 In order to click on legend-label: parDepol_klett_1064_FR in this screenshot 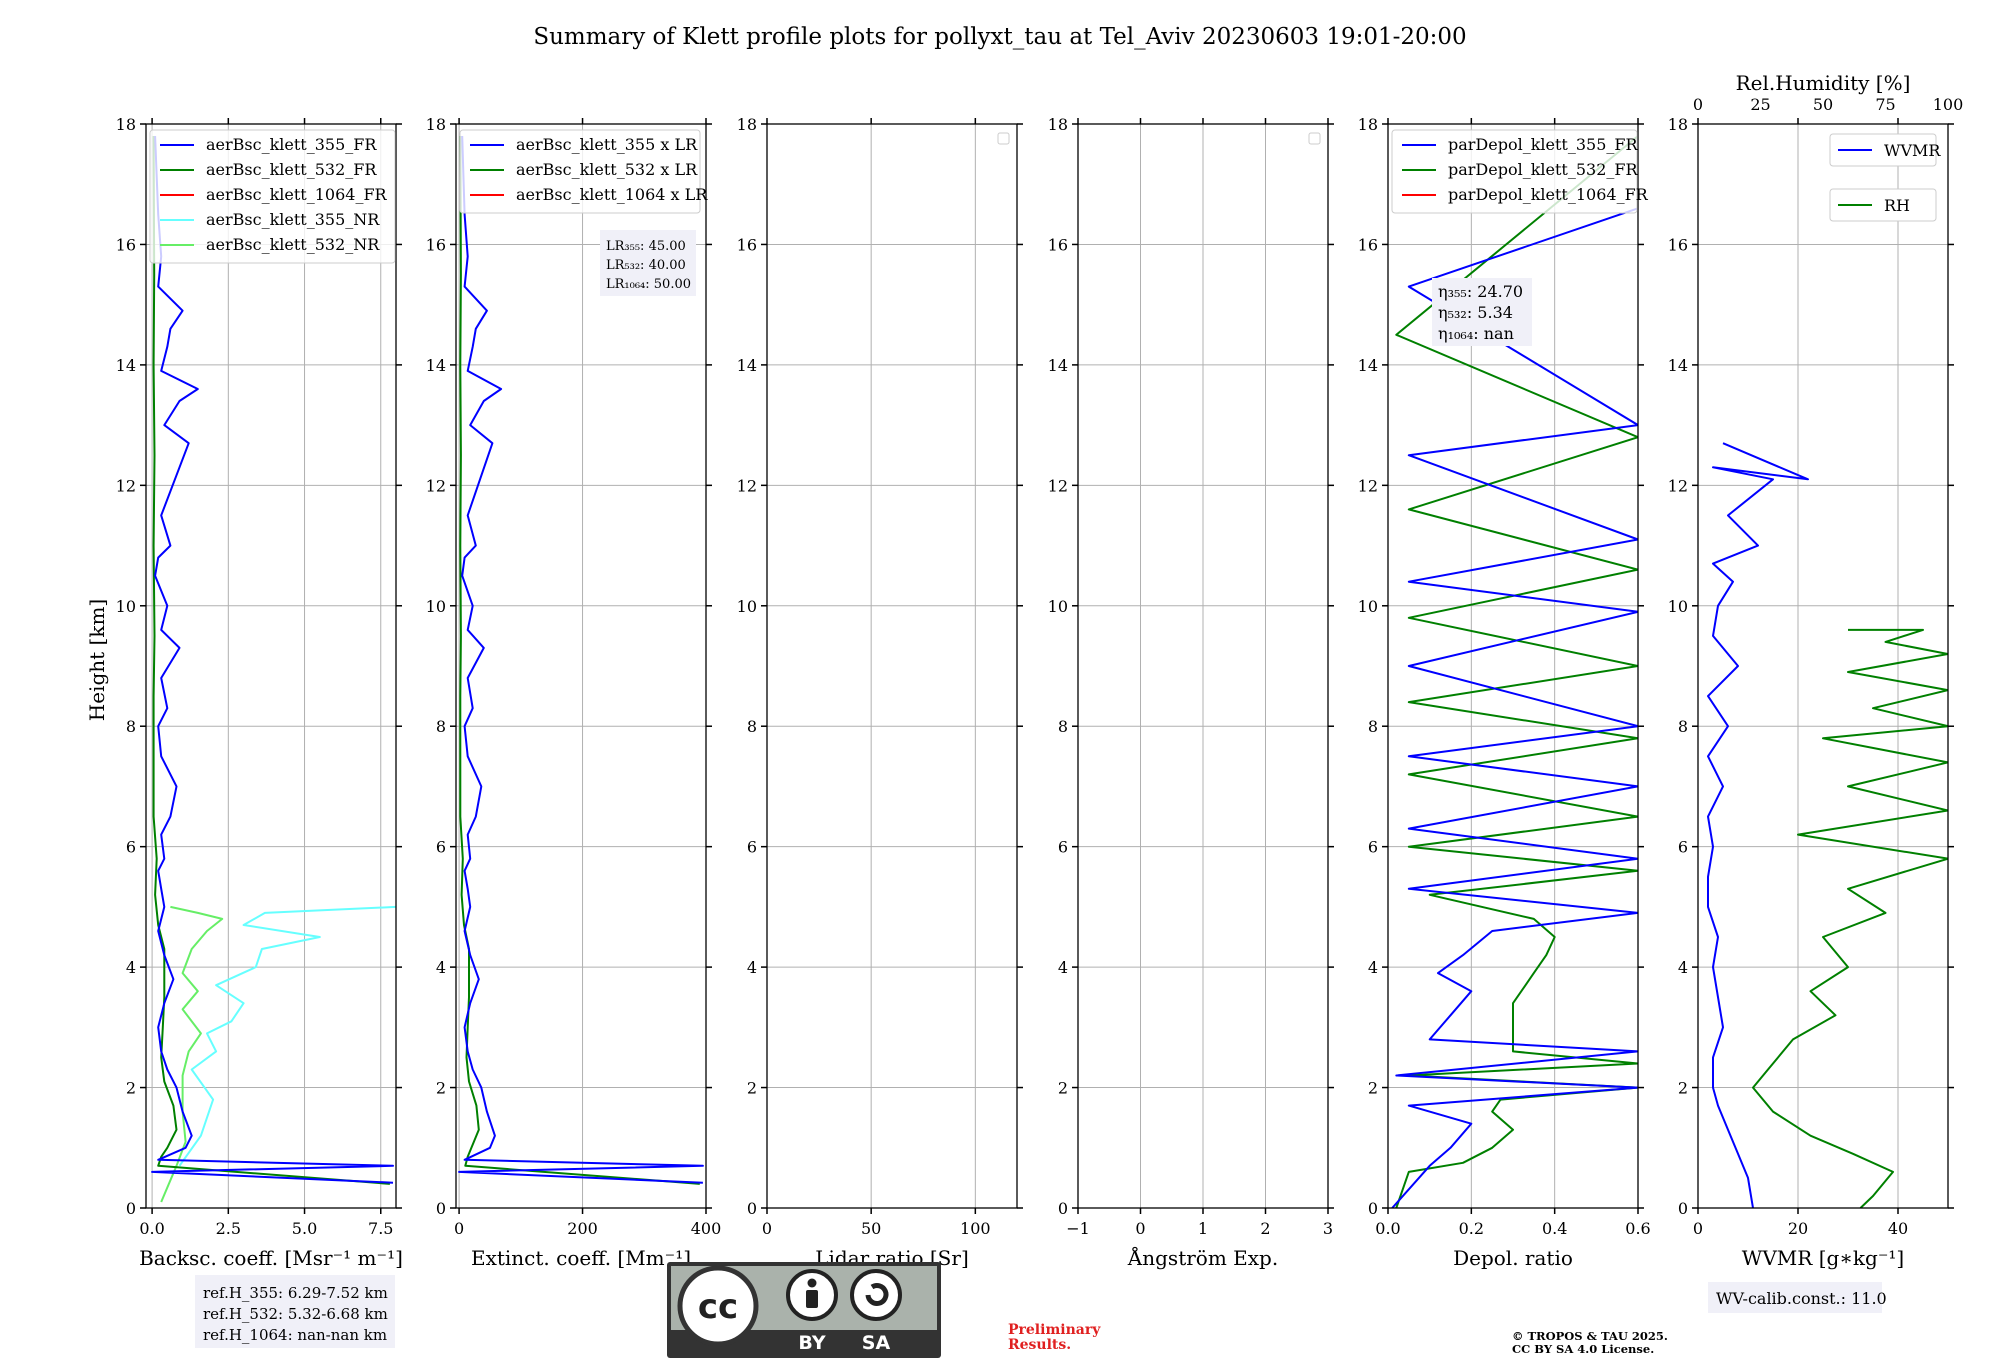, I will do `click(1548, 194)`.